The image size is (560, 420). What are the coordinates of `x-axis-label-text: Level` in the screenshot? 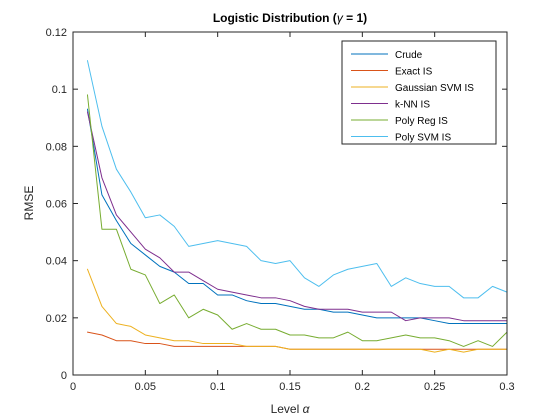 It's located at (287, 409).